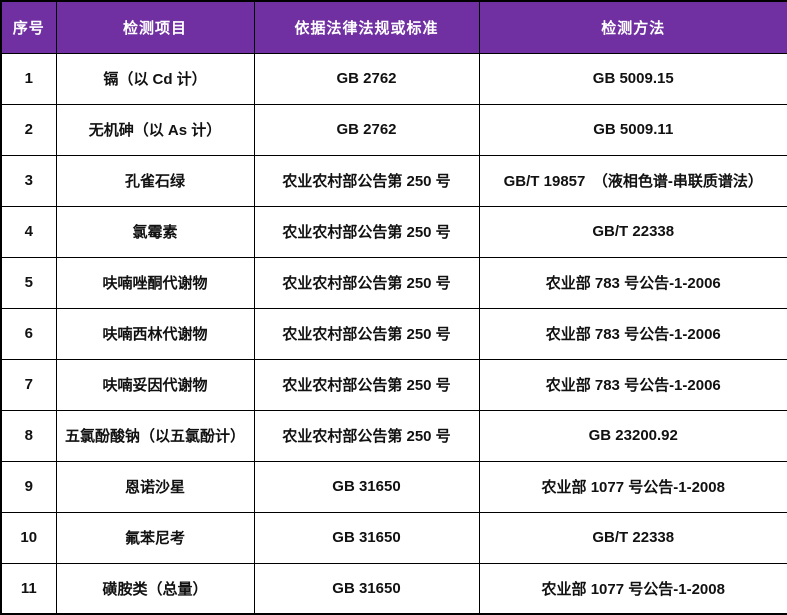  Describe the element at coordinates (155, 27) in the screenshot. I see `header-test-item: 检测项目` at that location.